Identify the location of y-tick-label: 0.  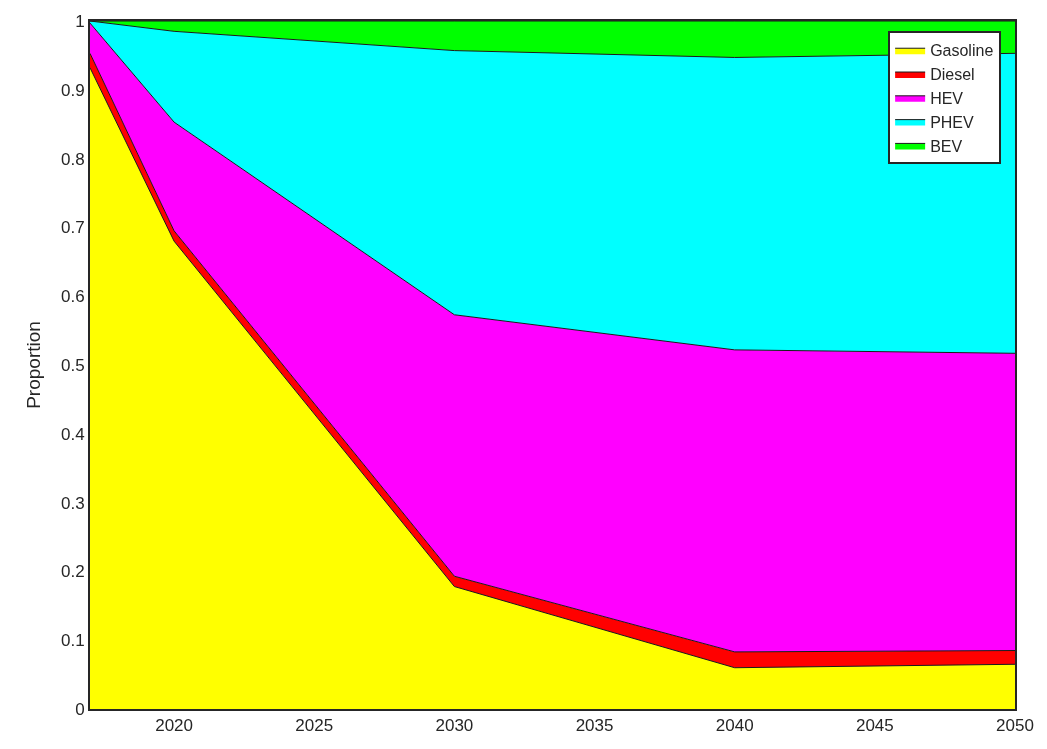
(80, 709).